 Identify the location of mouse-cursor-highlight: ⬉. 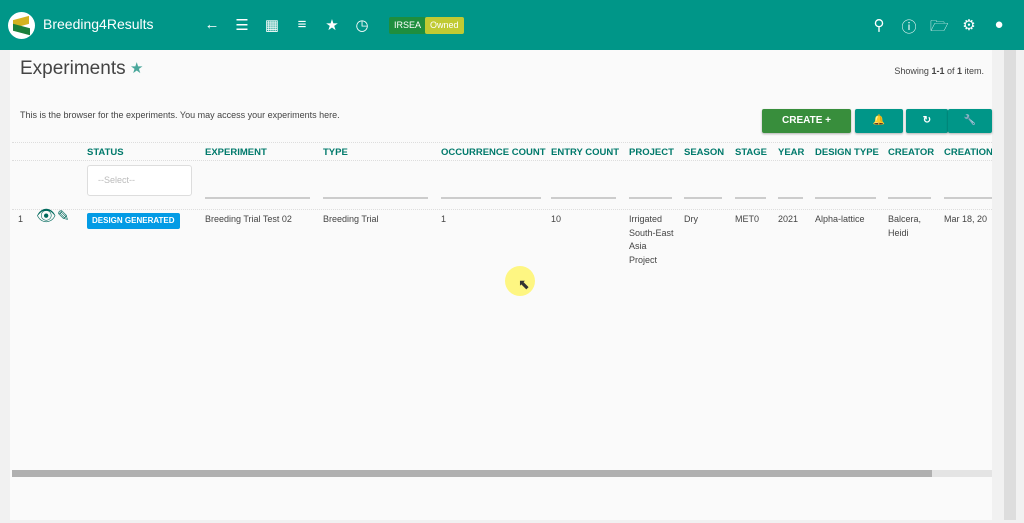
(520, 281).